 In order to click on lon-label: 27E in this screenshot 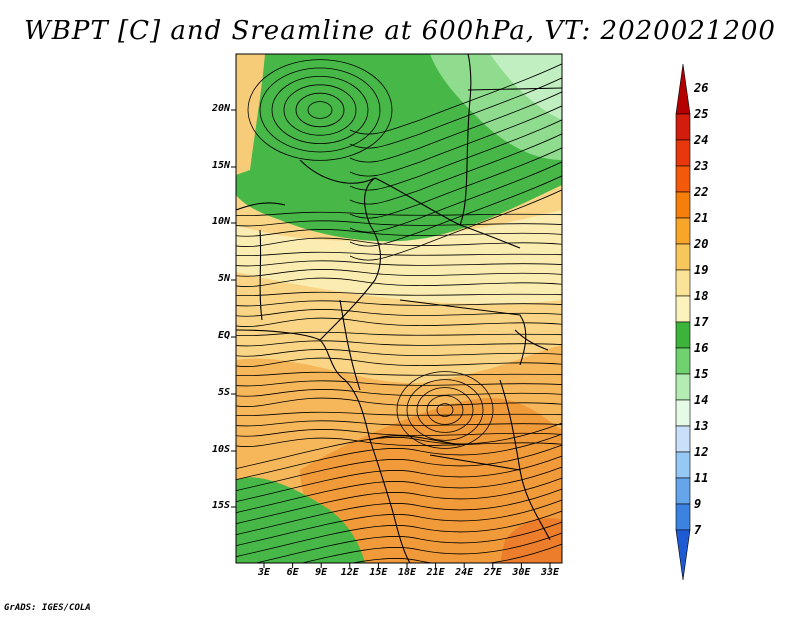, I will do `click(492, 572)`.